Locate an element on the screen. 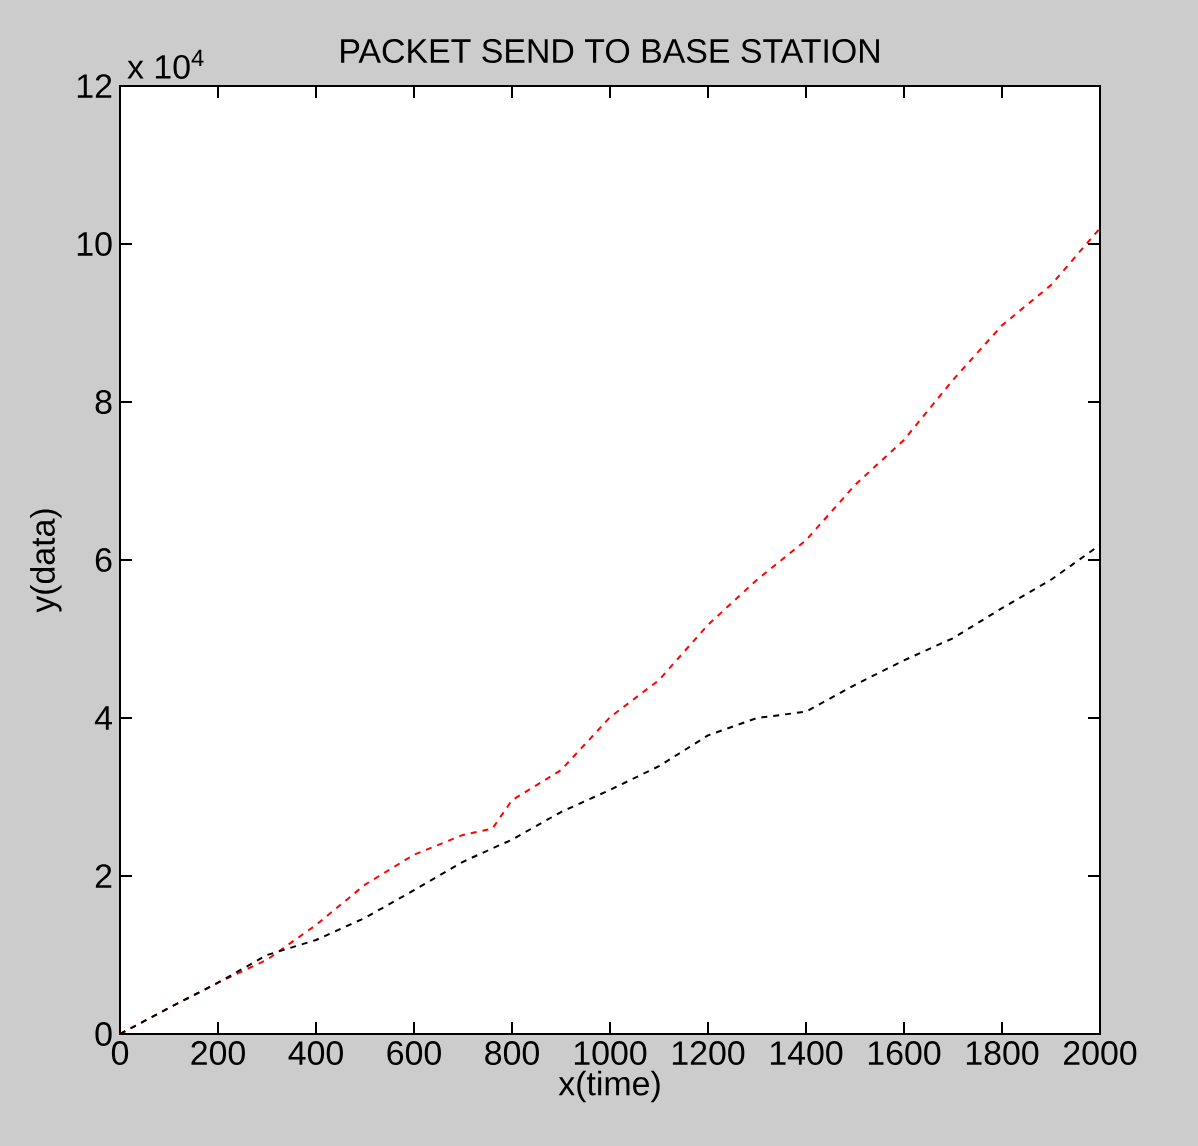 The width and height of the screenshot is (1198, 1146). chart-title: PACKET SEND TO BASE STATION is located at coordinates (610, 51).